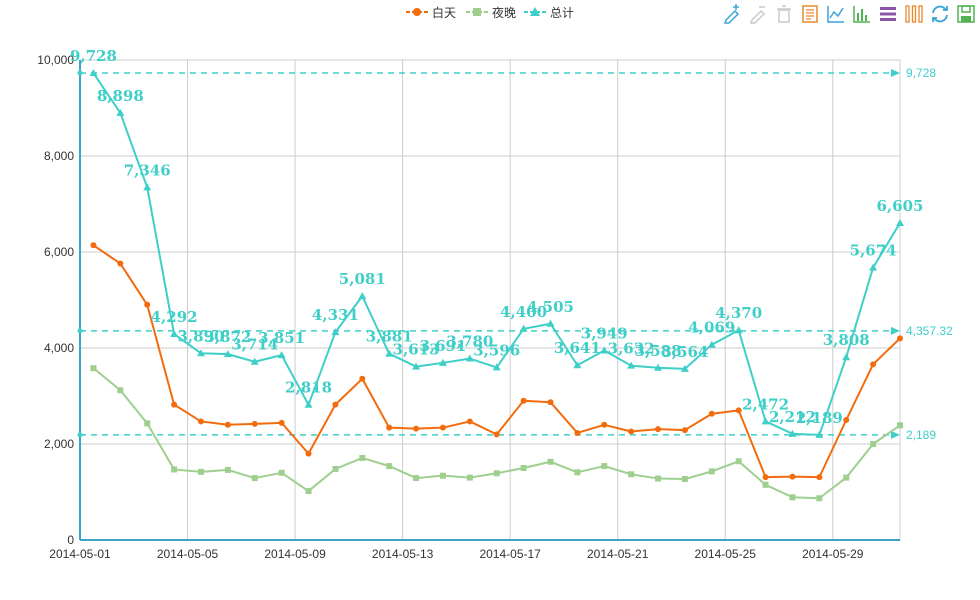 The height and width of the screenshot is (600, 980). Describe the element at coordinates (873, 251) in the screenshot. I see `data-label-total: 5,674` at that location.